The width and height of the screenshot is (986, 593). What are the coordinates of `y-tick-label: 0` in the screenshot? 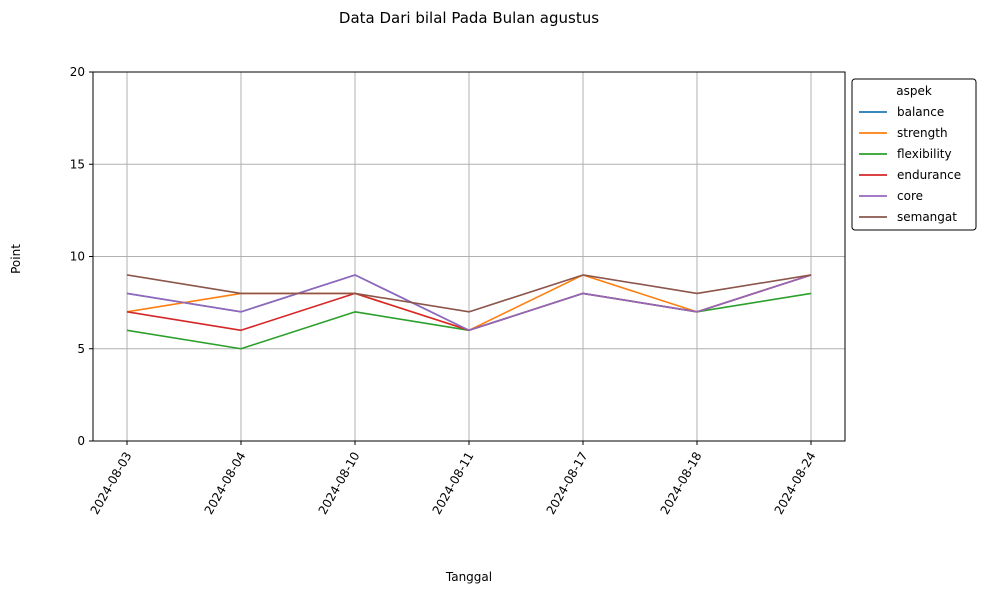 It's located at (81, 441).